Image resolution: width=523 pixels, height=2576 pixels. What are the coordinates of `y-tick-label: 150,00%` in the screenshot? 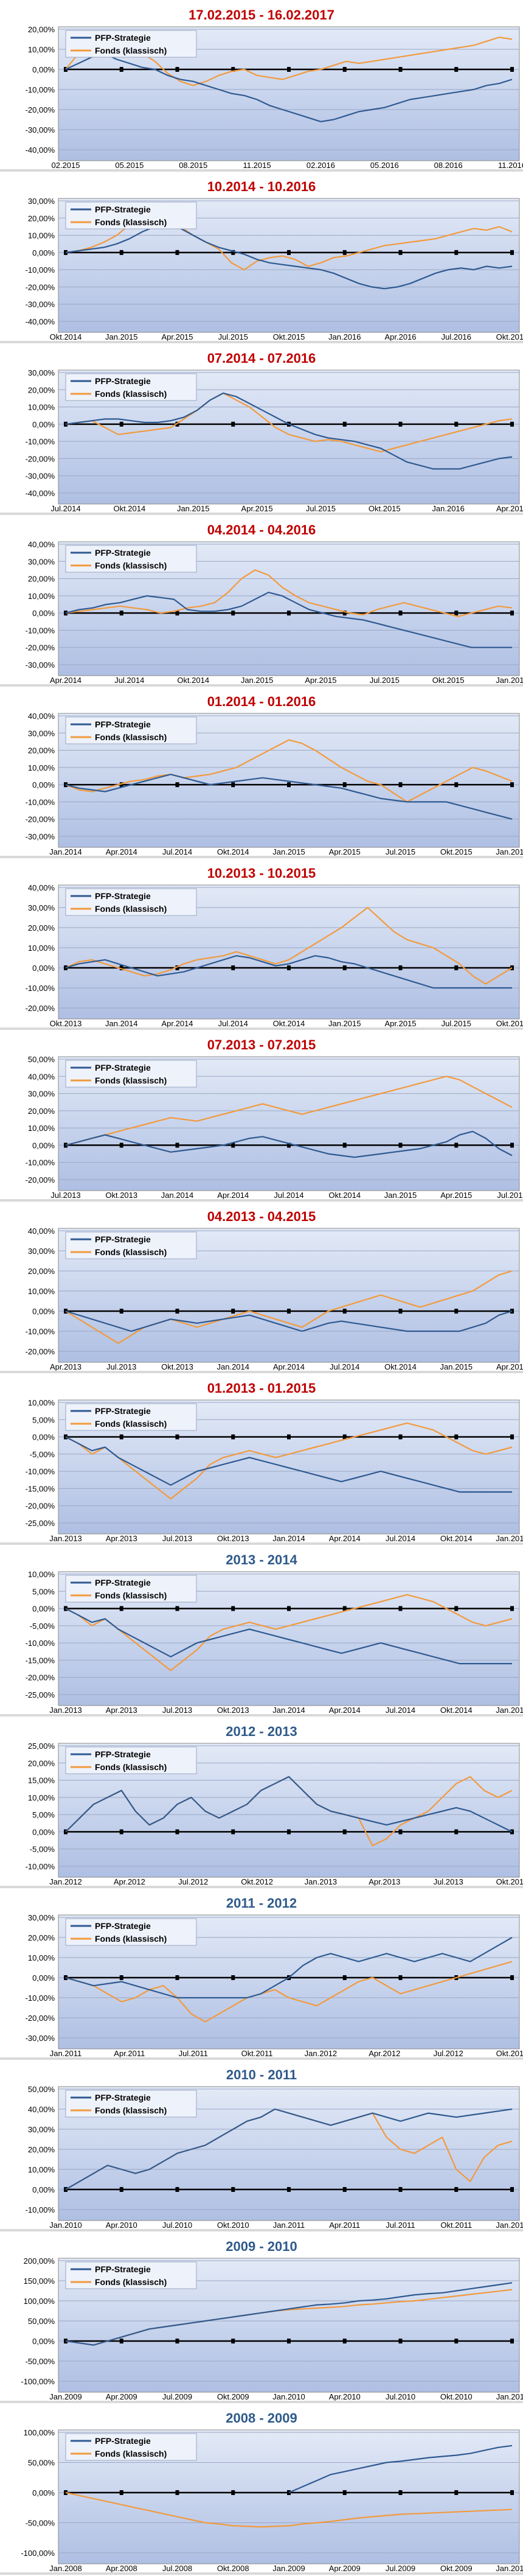 It's located at (40, 2281).